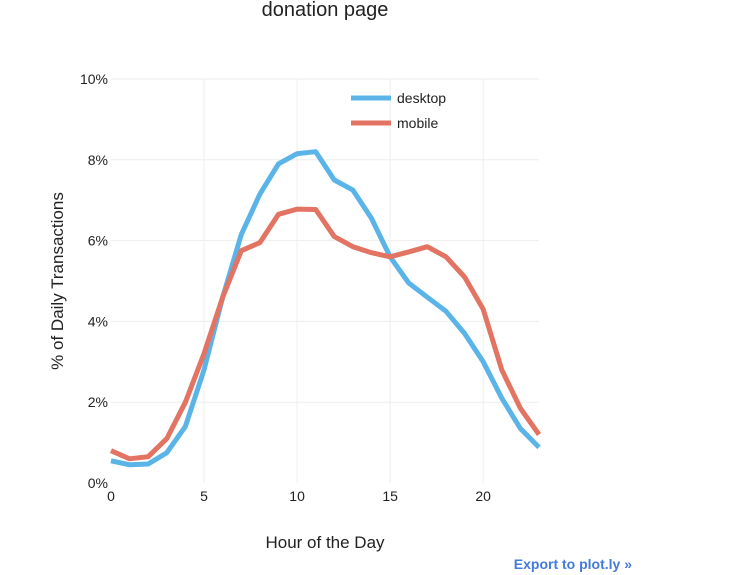  What do you see at coordinates (57, 281) in the screenshot?
I see `y-axis-title: % of Daily Transactions` at bounding box center [57, 281].